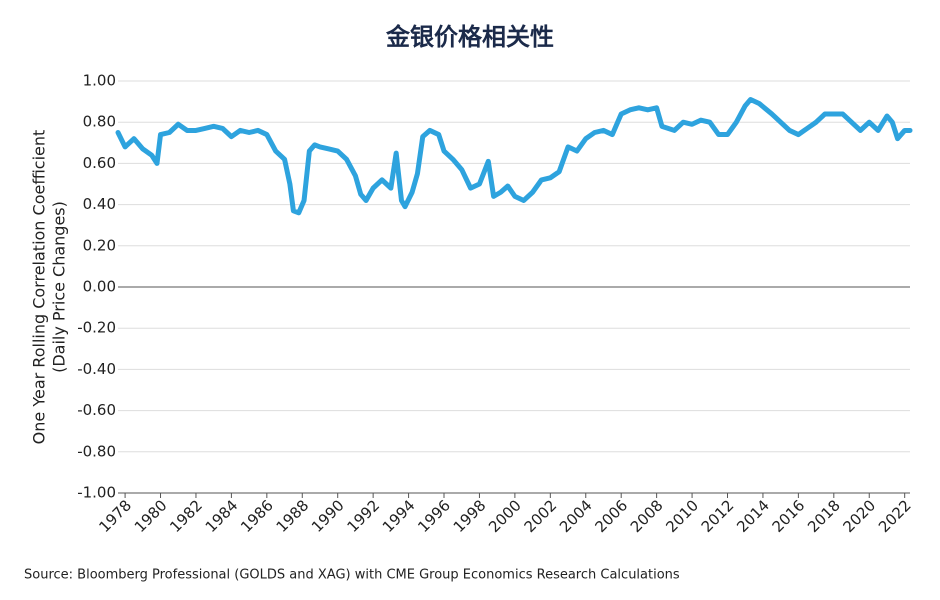 The image size is (940, 600). I want to click on y-tick-label: 0.60, so click(99, 163).